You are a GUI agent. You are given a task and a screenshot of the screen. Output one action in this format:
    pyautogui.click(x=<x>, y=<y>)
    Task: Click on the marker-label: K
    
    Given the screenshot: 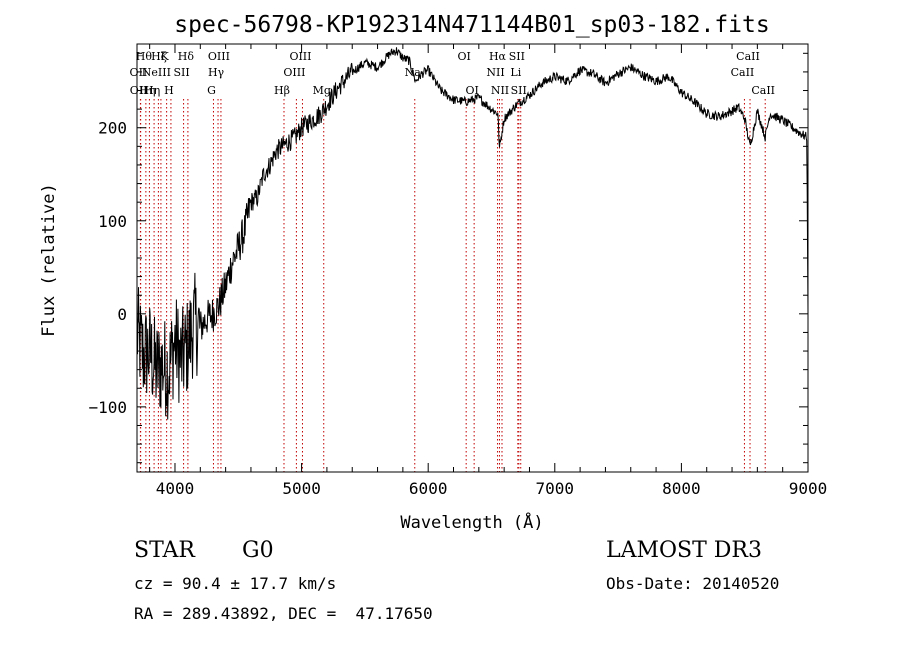 What is the action you would take?
    pyautogui.click(x=165, y=56)
    